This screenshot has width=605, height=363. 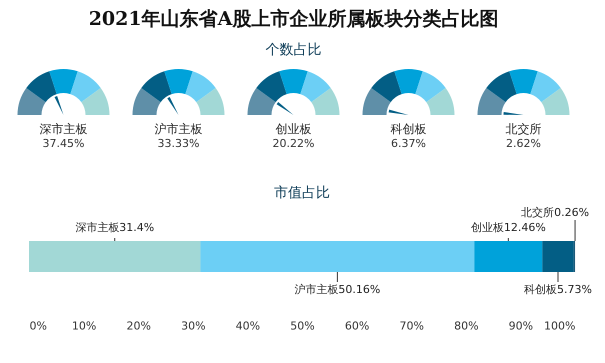 I want to click on x-tick-label: 30%, so click(x=193, y=326).